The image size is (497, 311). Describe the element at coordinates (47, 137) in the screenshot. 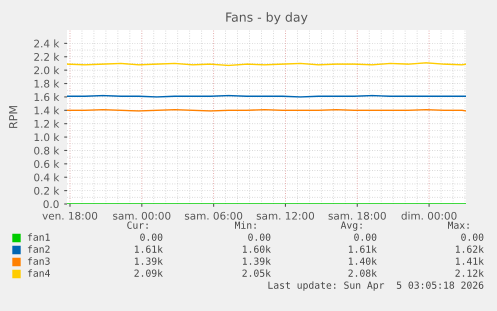

I see `y-tick-label: 1.0 k` at that location.